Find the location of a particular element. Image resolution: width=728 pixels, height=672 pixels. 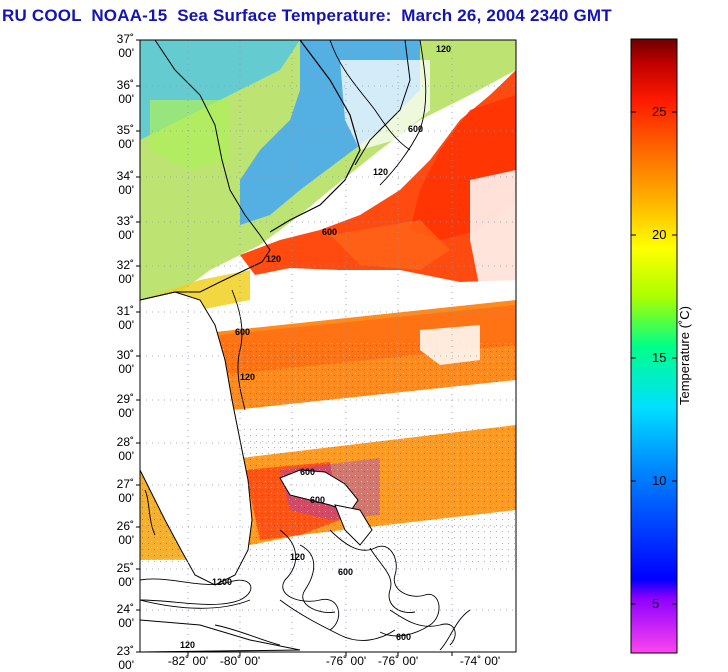

lon-label: -80˚ 00' is located at coordinates (240, 661).